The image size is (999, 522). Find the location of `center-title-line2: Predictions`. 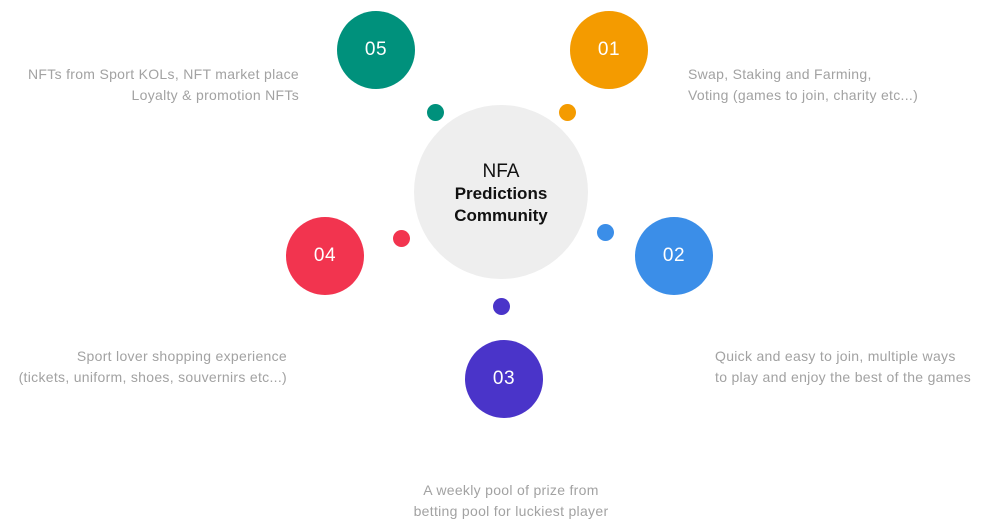

center-title-line2: Predictions is located at coordinates (501, 193).